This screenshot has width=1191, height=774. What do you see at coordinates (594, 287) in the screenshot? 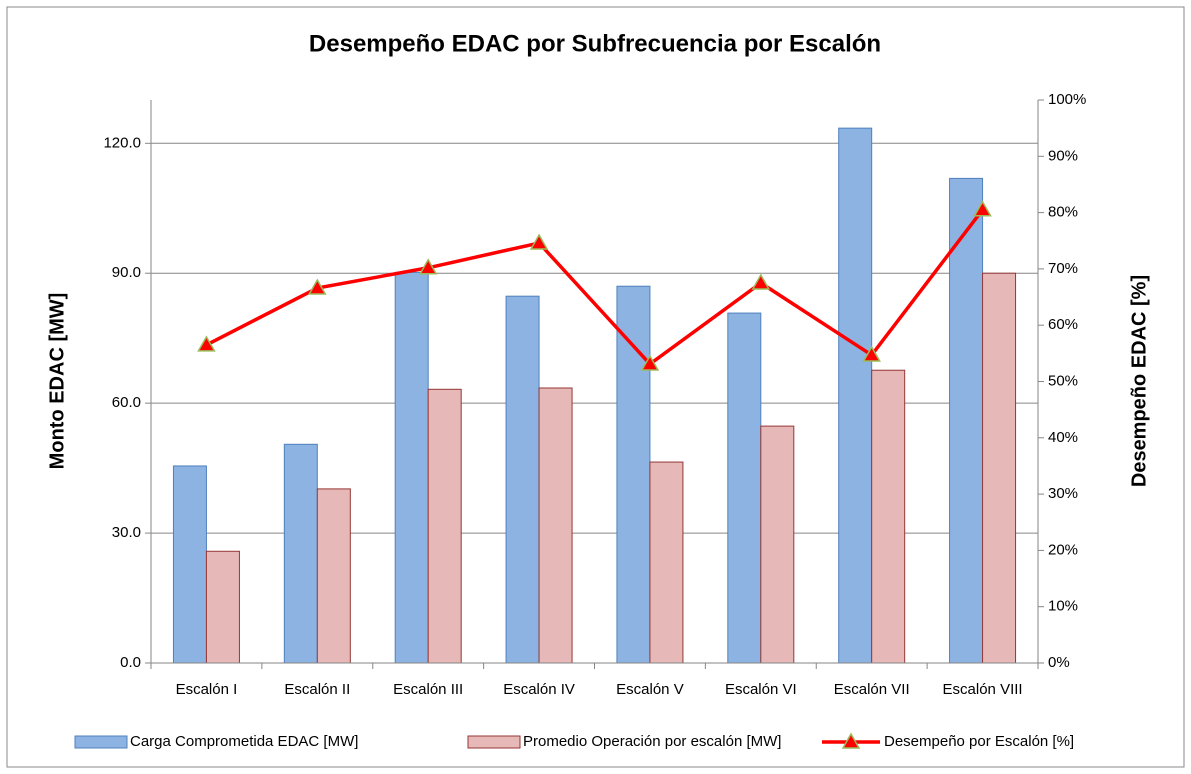
I see `line` at bounding box center [594, 287].